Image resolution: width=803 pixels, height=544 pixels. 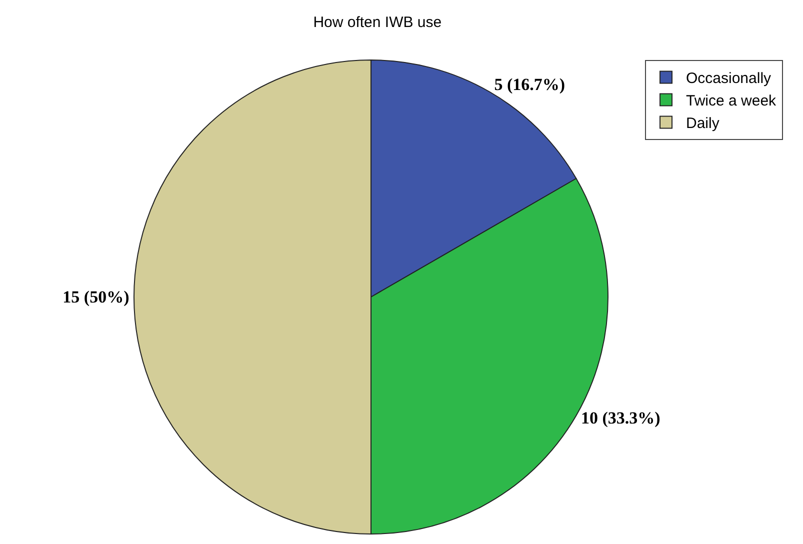 I want to click on data-label: 5 (16.7%), so click(x=530, y=84).